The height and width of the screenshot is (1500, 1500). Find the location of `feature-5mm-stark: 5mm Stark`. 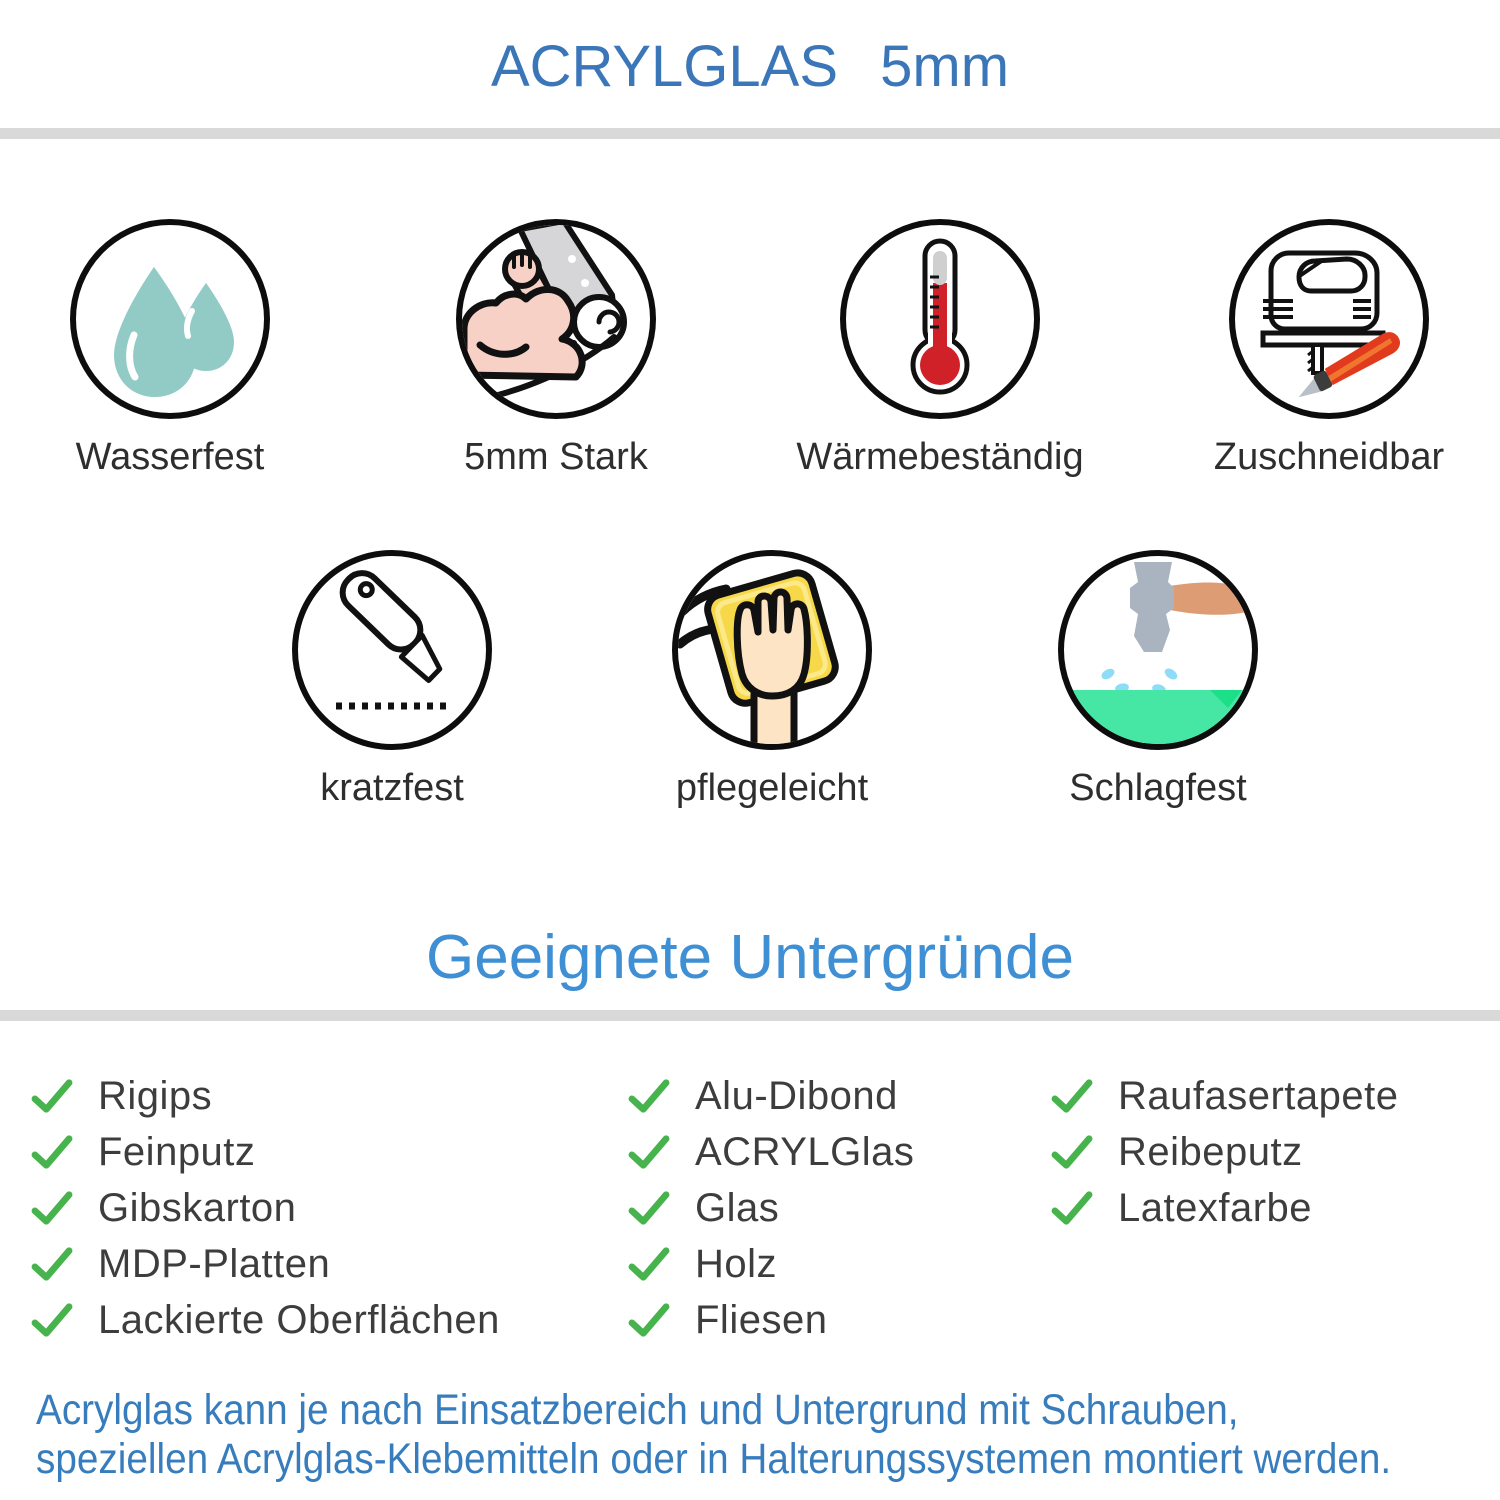

feature-5mm-stark: 5mm Stark is located at coordinates (556, 348).